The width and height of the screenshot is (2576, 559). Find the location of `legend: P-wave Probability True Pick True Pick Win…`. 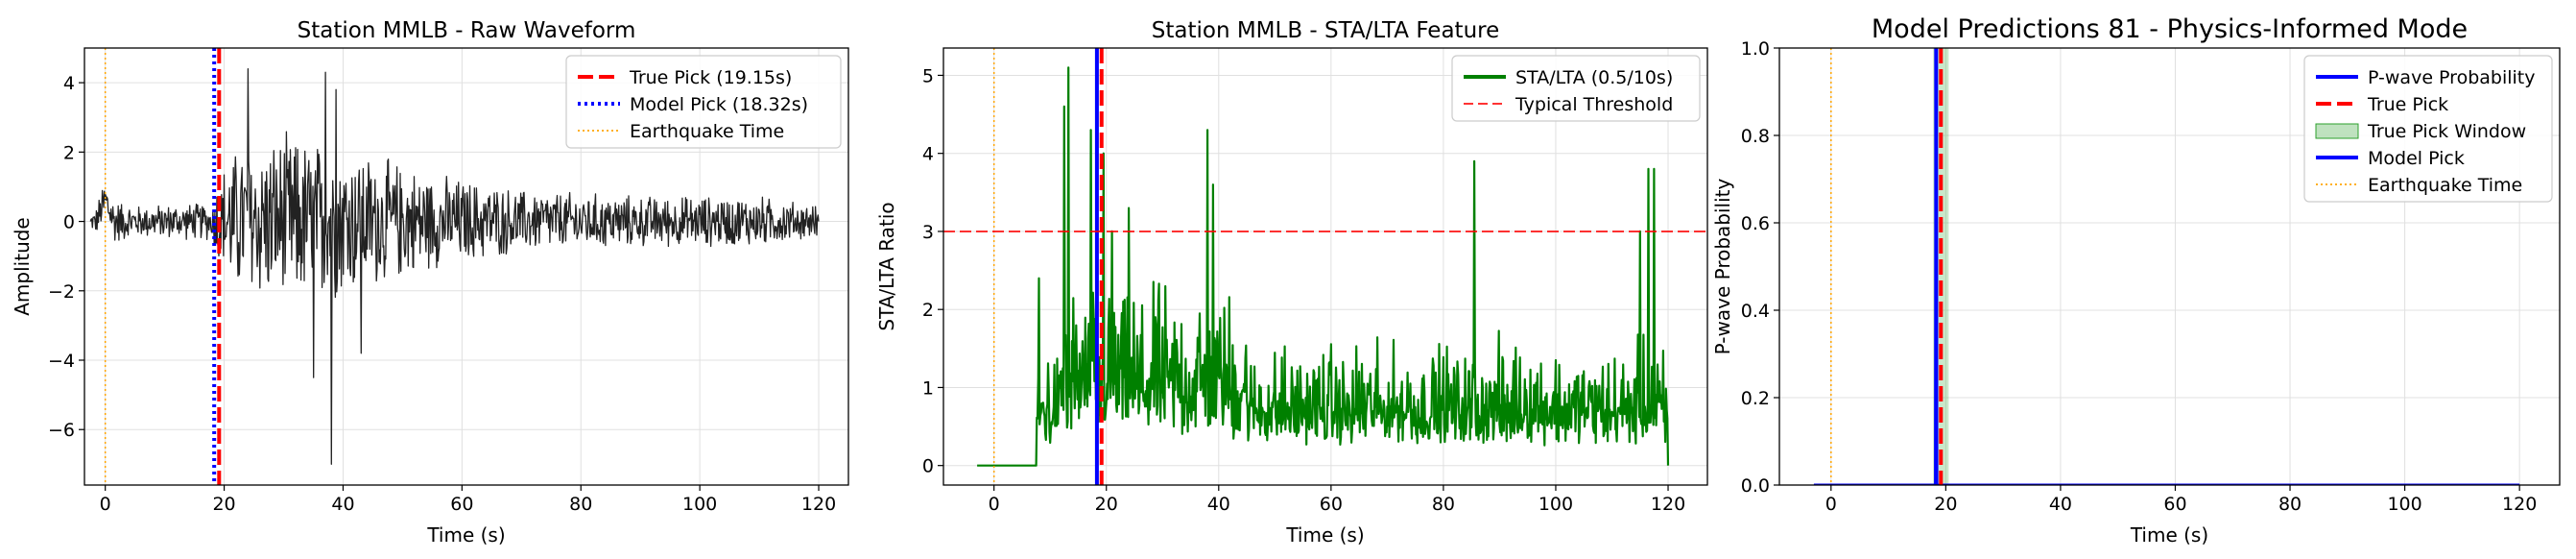

legend: P-wave Probability True Pick True Pick Win… is located at coordinates (2428, 129).